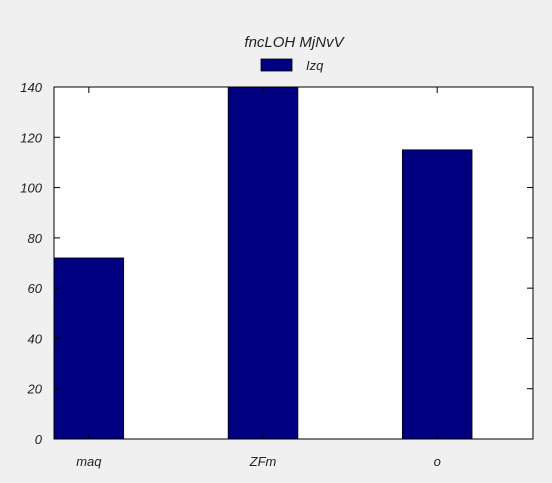  I want to click on x-tick-label-zfm: ZFm, so click(263, 461).